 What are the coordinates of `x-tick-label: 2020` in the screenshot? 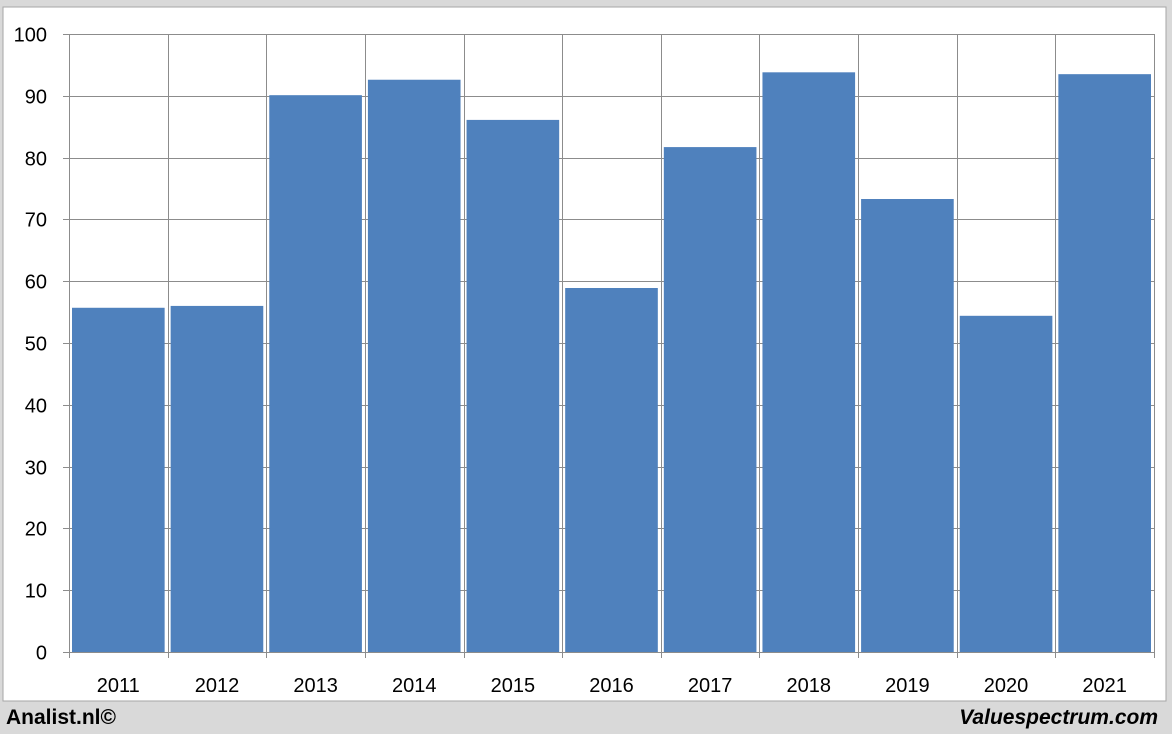 It's located at (1006, 686).